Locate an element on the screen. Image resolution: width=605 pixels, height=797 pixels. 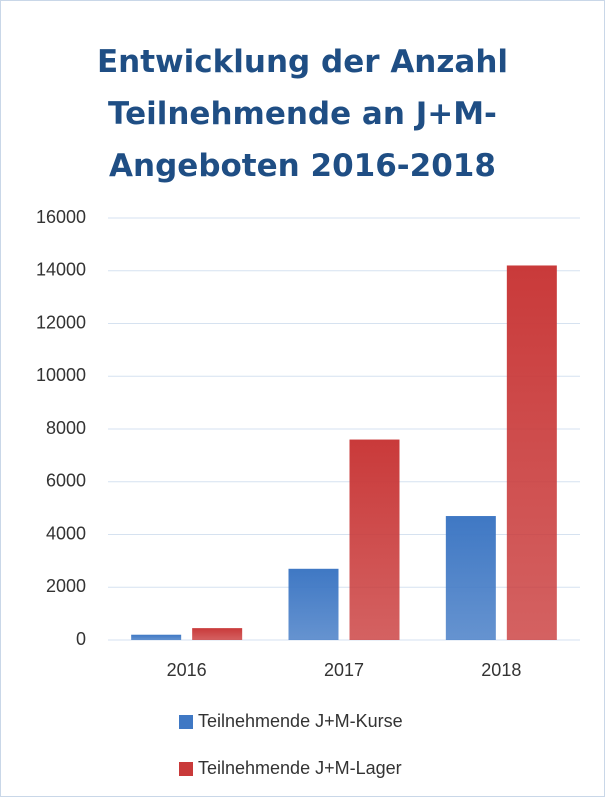
y-tick-label: 14000 is located at coordinates (61, 270).